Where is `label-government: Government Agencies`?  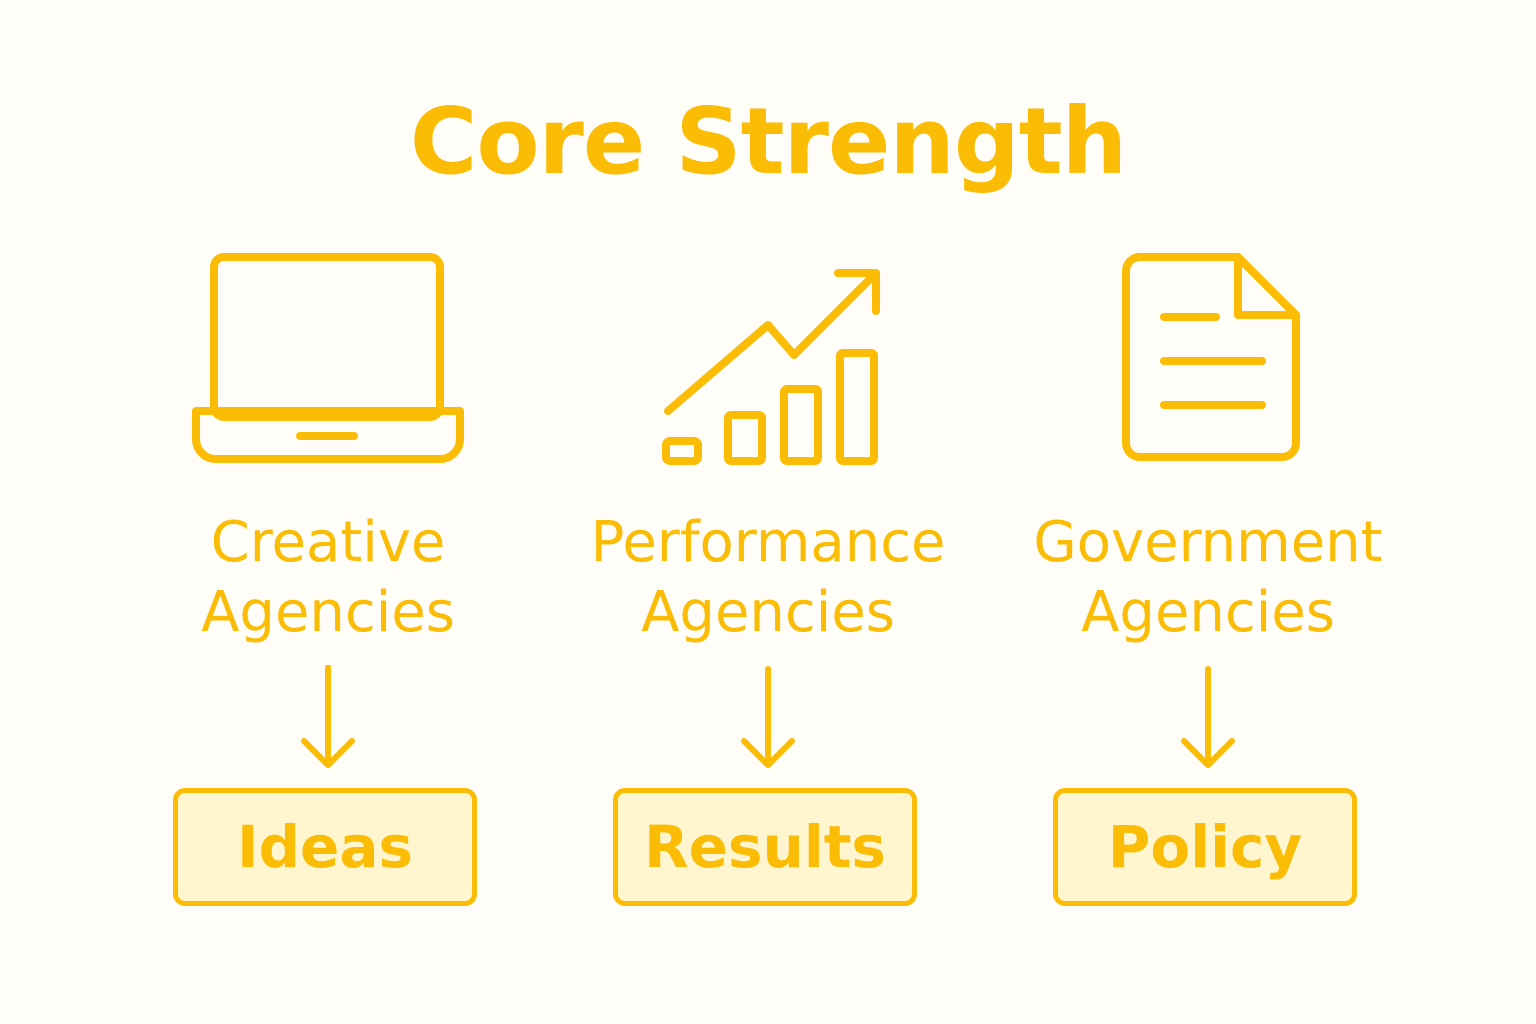
label-government: Government Agencies is located at coordinates (1208, 577).